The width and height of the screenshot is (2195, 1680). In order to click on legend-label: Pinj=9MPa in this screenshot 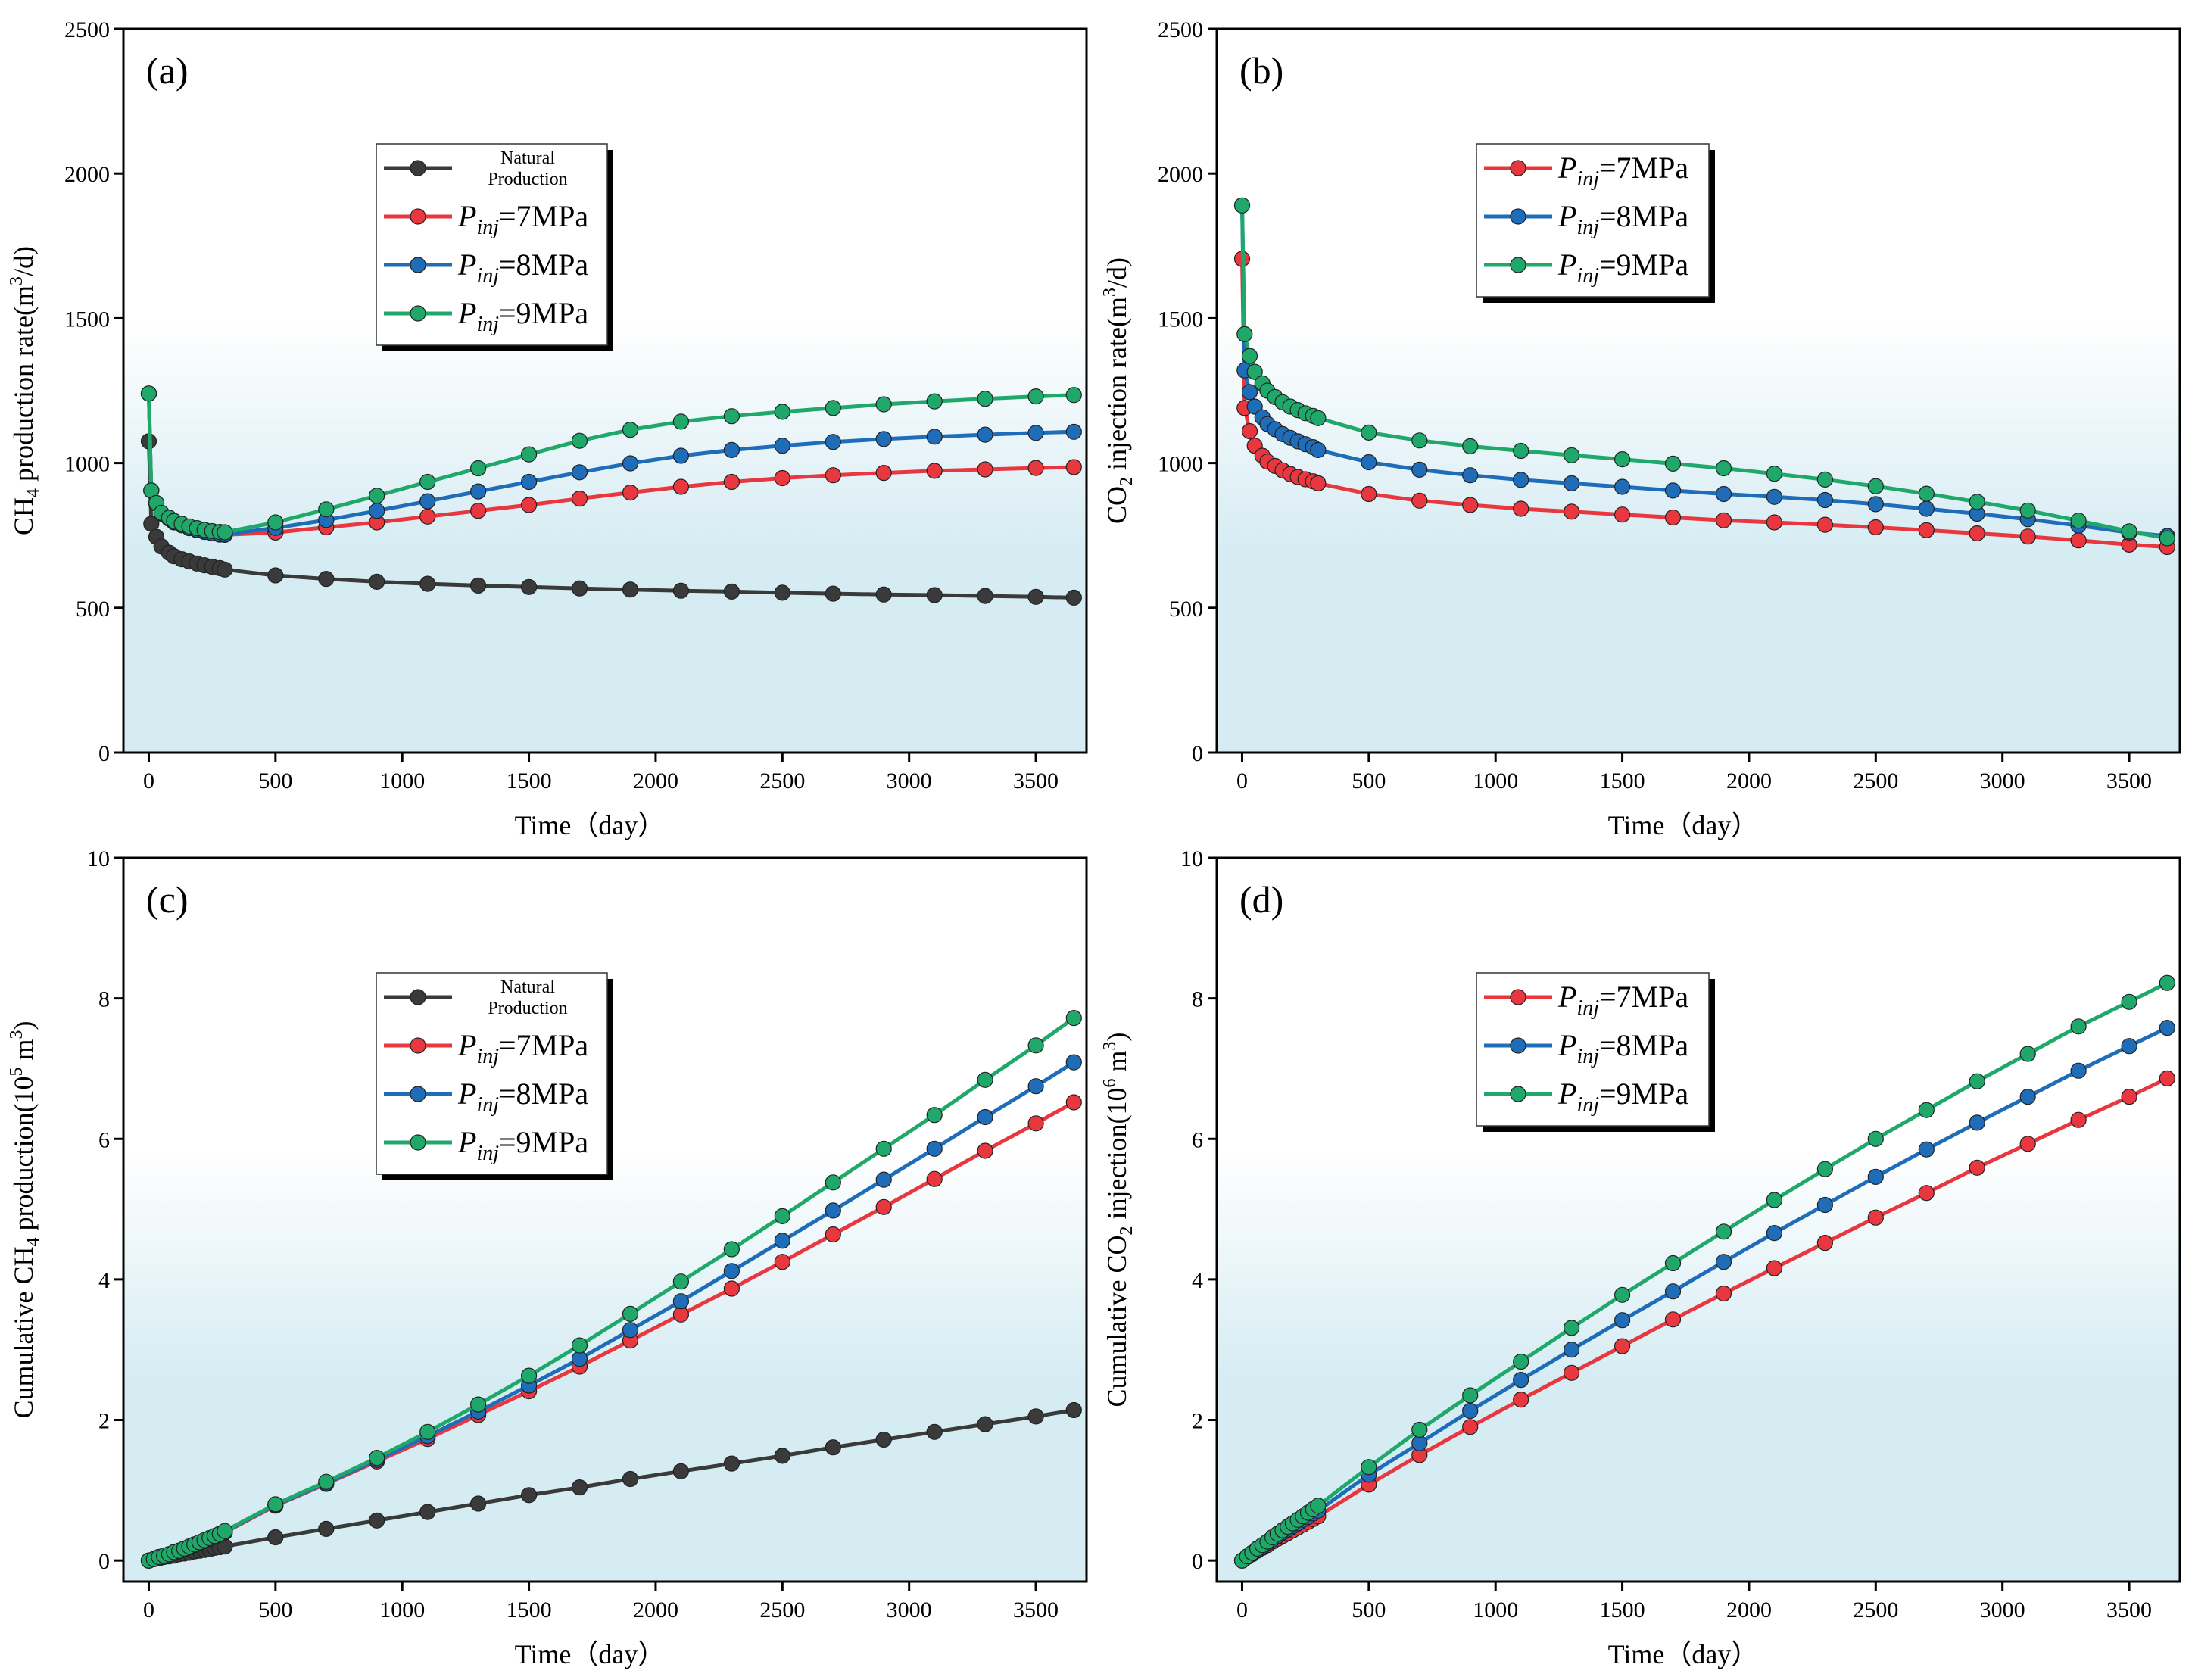, I will do `click(522, 1145)`.